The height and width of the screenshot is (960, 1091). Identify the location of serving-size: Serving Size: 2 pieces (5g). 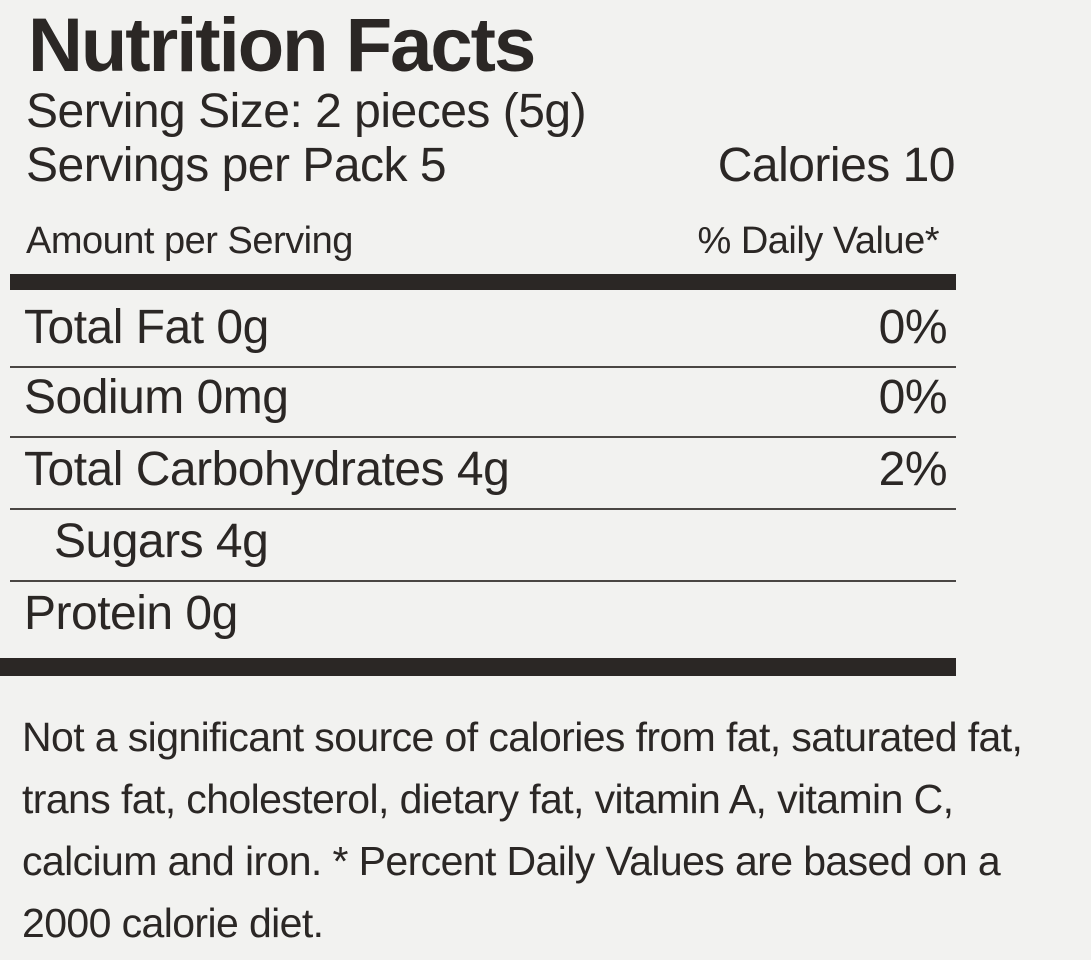
(306, 111).